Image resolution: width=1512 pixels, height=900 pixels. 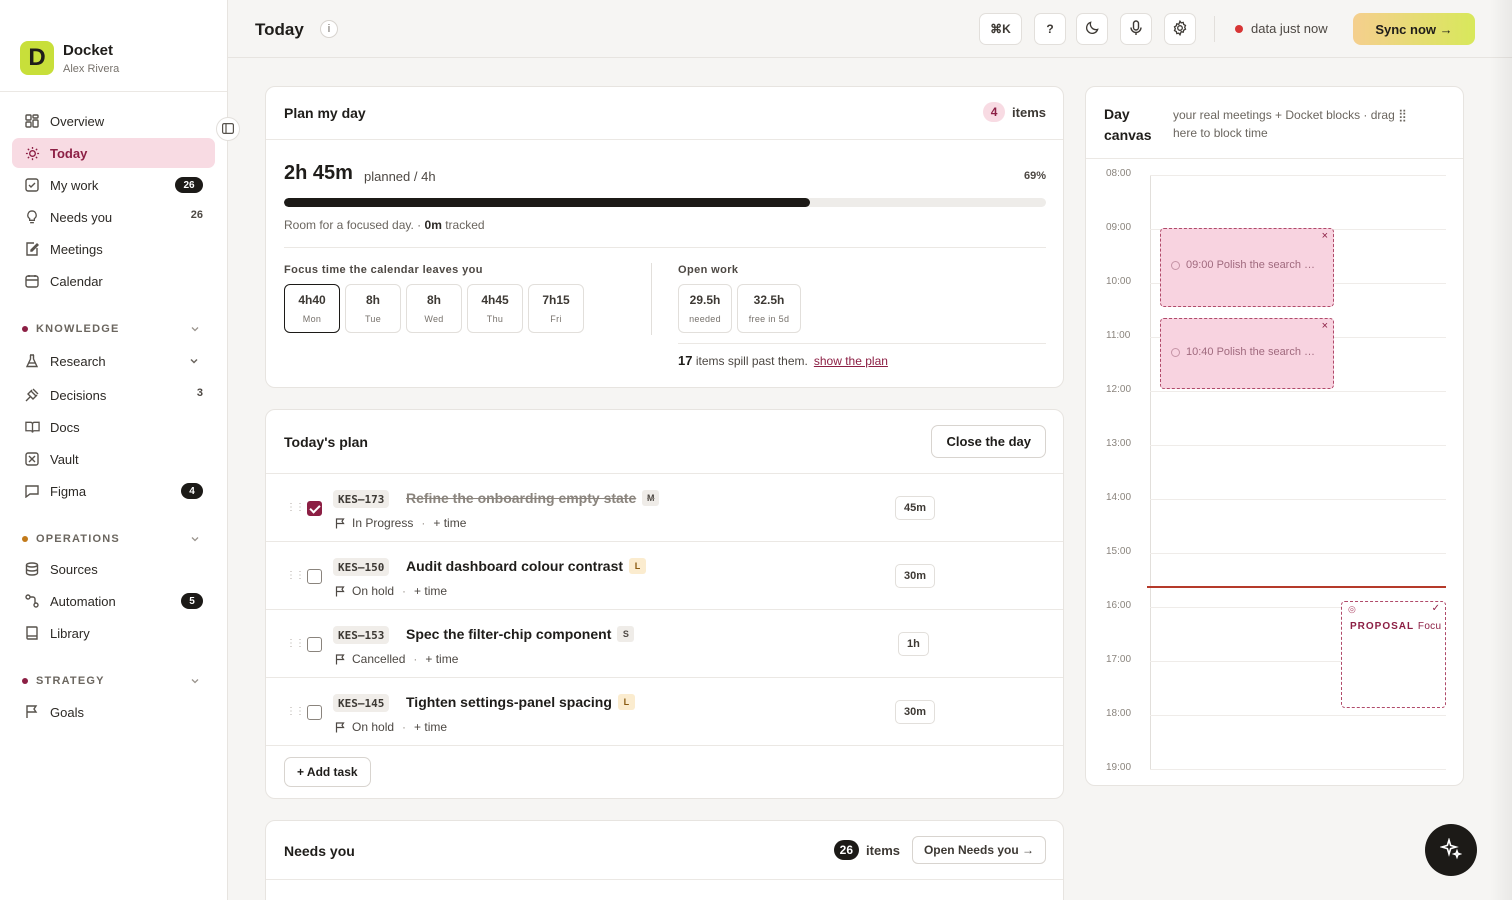 What do you see at coordinates (664, 745) in the screenshot?
I see `divider` at bounding box center [664, 745].